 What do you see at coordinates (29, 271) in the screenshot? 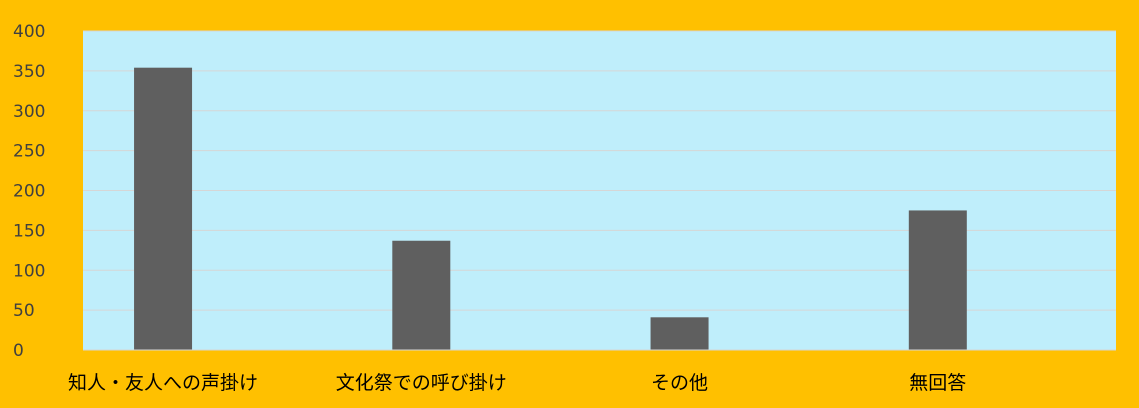
I see `y-tick-label: 100` at bounding box center [29, 271].